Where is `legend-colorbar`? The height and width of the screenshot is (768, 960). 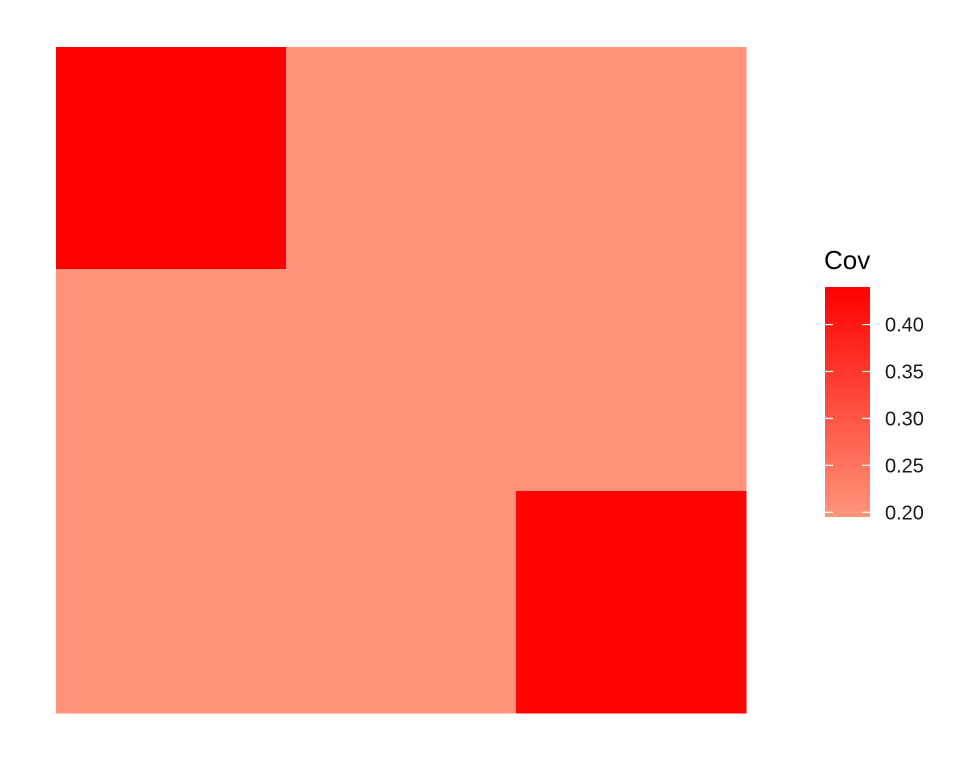
legend-colorbar is located at coordinates (847, 402).